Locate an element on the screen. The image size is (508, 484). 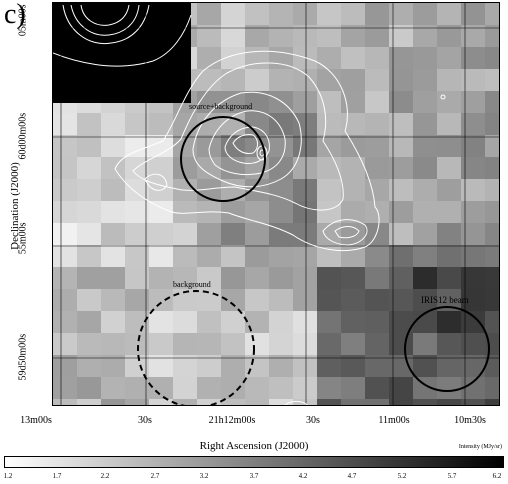
y-tick-label: 60d00m00s is located at coordinates (23, 136).